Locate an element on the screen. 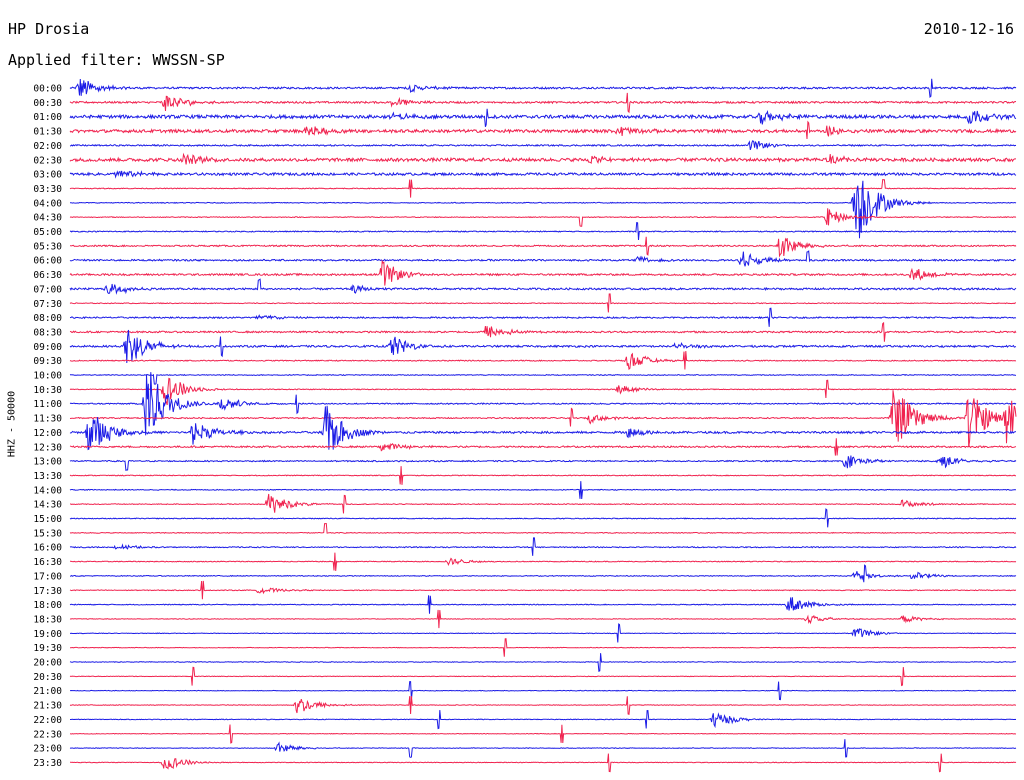 Image resolution: width=1024 pixels, height=780 pixels. row-time-label: 13:00 is located at coordinates (47, 462).